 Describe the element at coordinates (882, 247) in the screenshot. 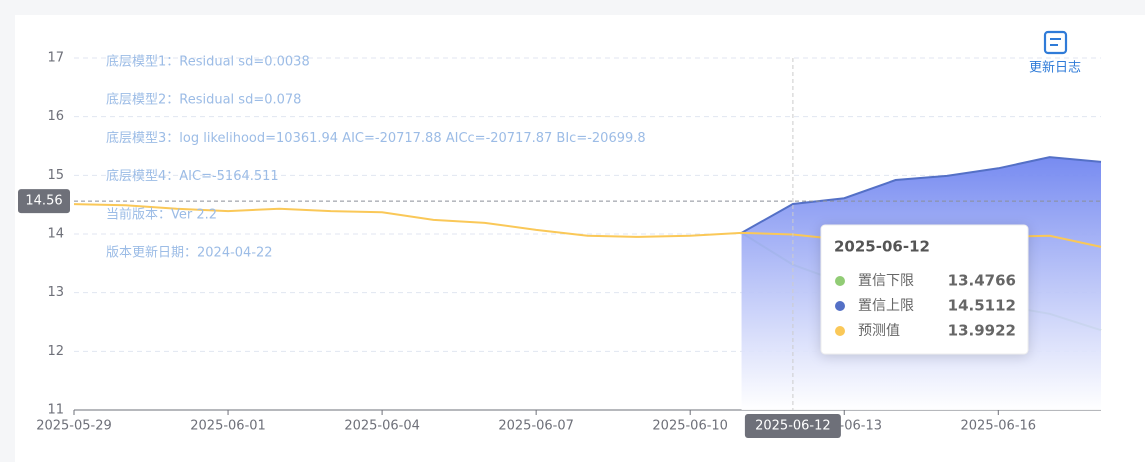

I see `tooltip-title: 2025-06-12` at that location.